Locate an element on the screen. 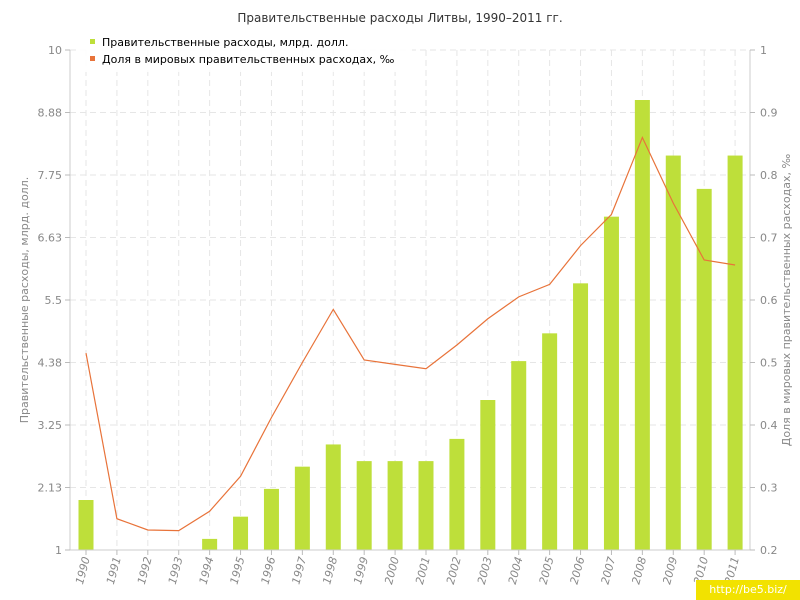 The image size is (800, 600). legend-bar-label: Правительственные расходы, млрд. долл. is located at coordinates (225, 42).